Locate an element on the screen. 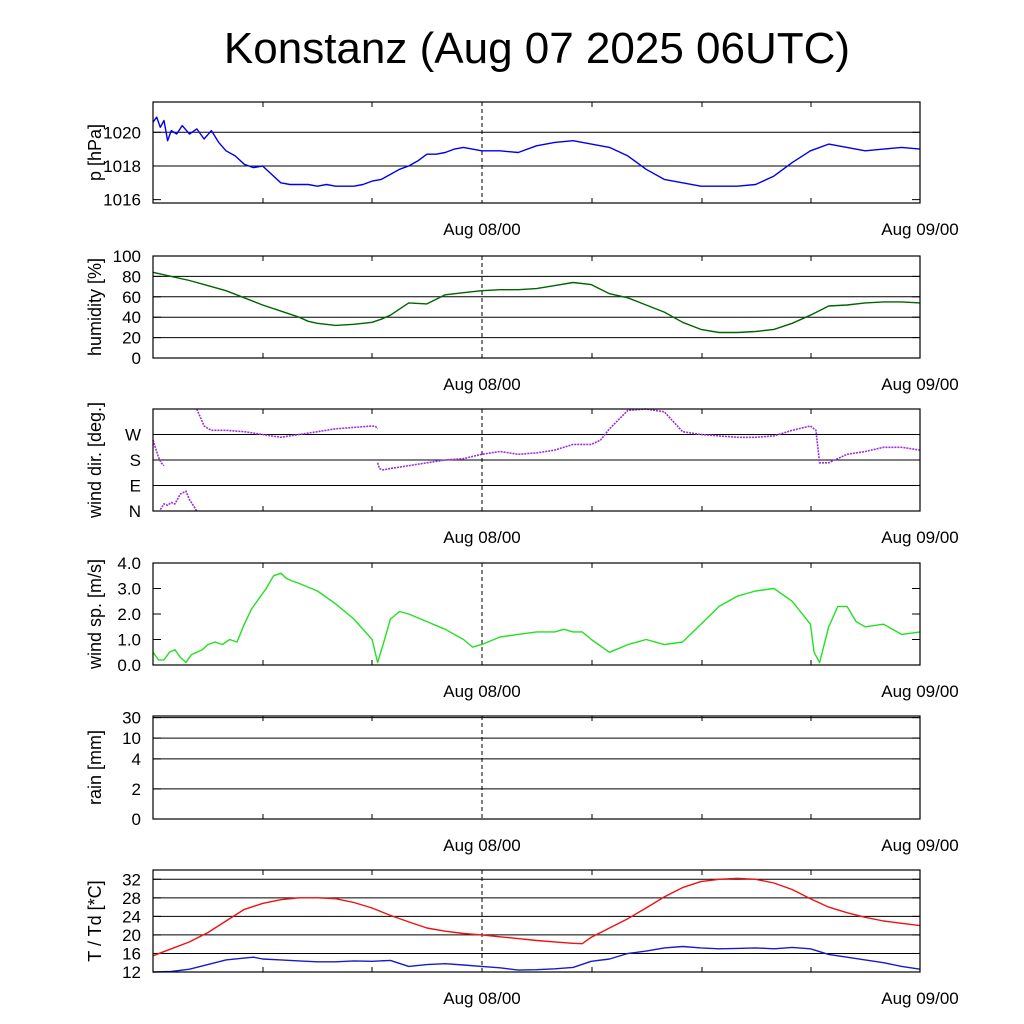 The width and height of the screenshot is (1024, 1024). pressure-frame is located at coordinates (536, 152).